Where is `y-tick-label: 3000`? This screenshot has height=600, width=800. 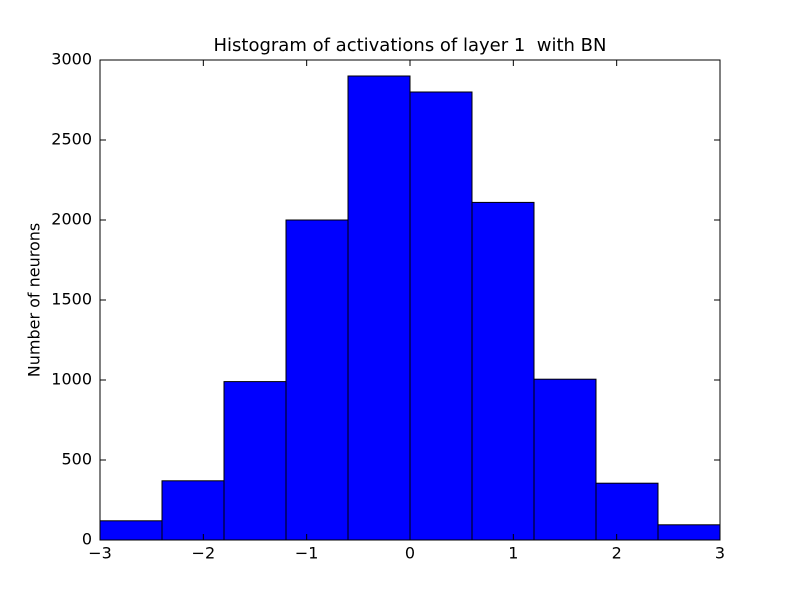
y-tick-label: 3000 is located at coordinates (71, 59).